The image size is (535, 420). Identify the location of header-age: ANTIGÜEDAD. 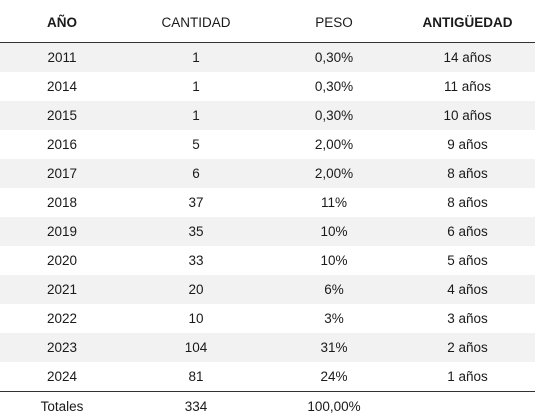
(467, 22).